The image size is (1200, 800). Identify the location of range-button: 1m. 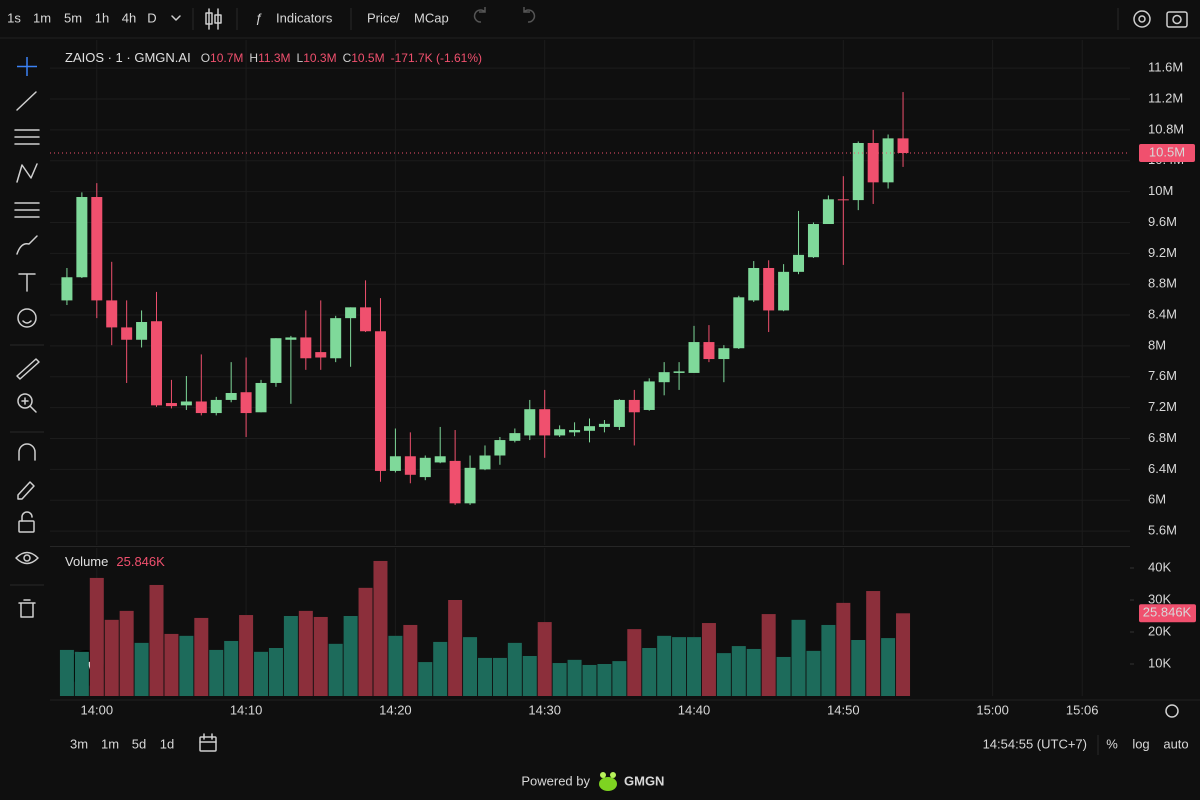
(110, 743).